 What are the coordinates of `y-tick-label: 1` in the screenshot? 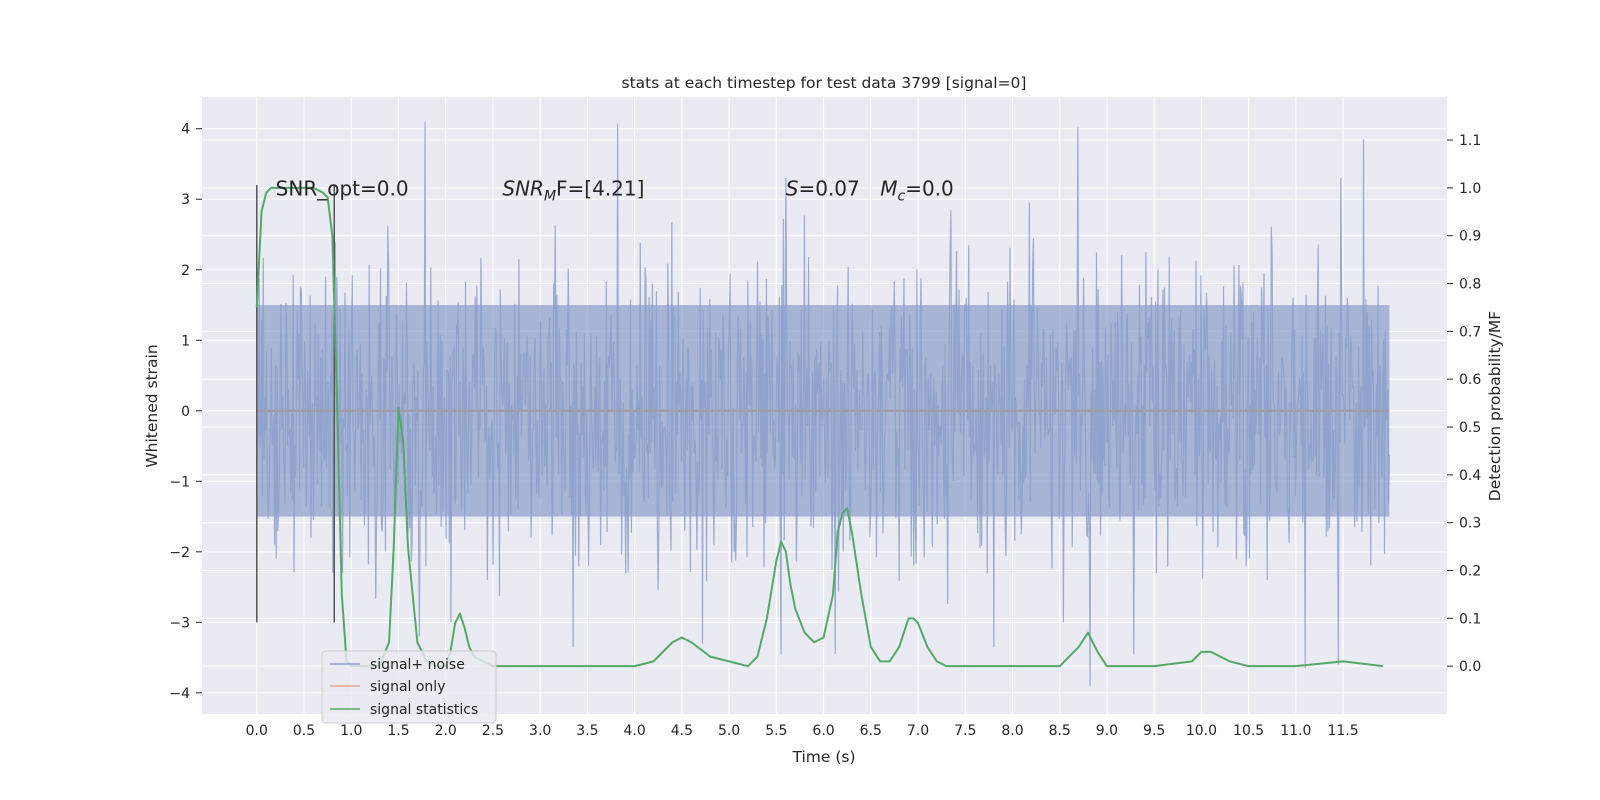 It's located at (185, 341).